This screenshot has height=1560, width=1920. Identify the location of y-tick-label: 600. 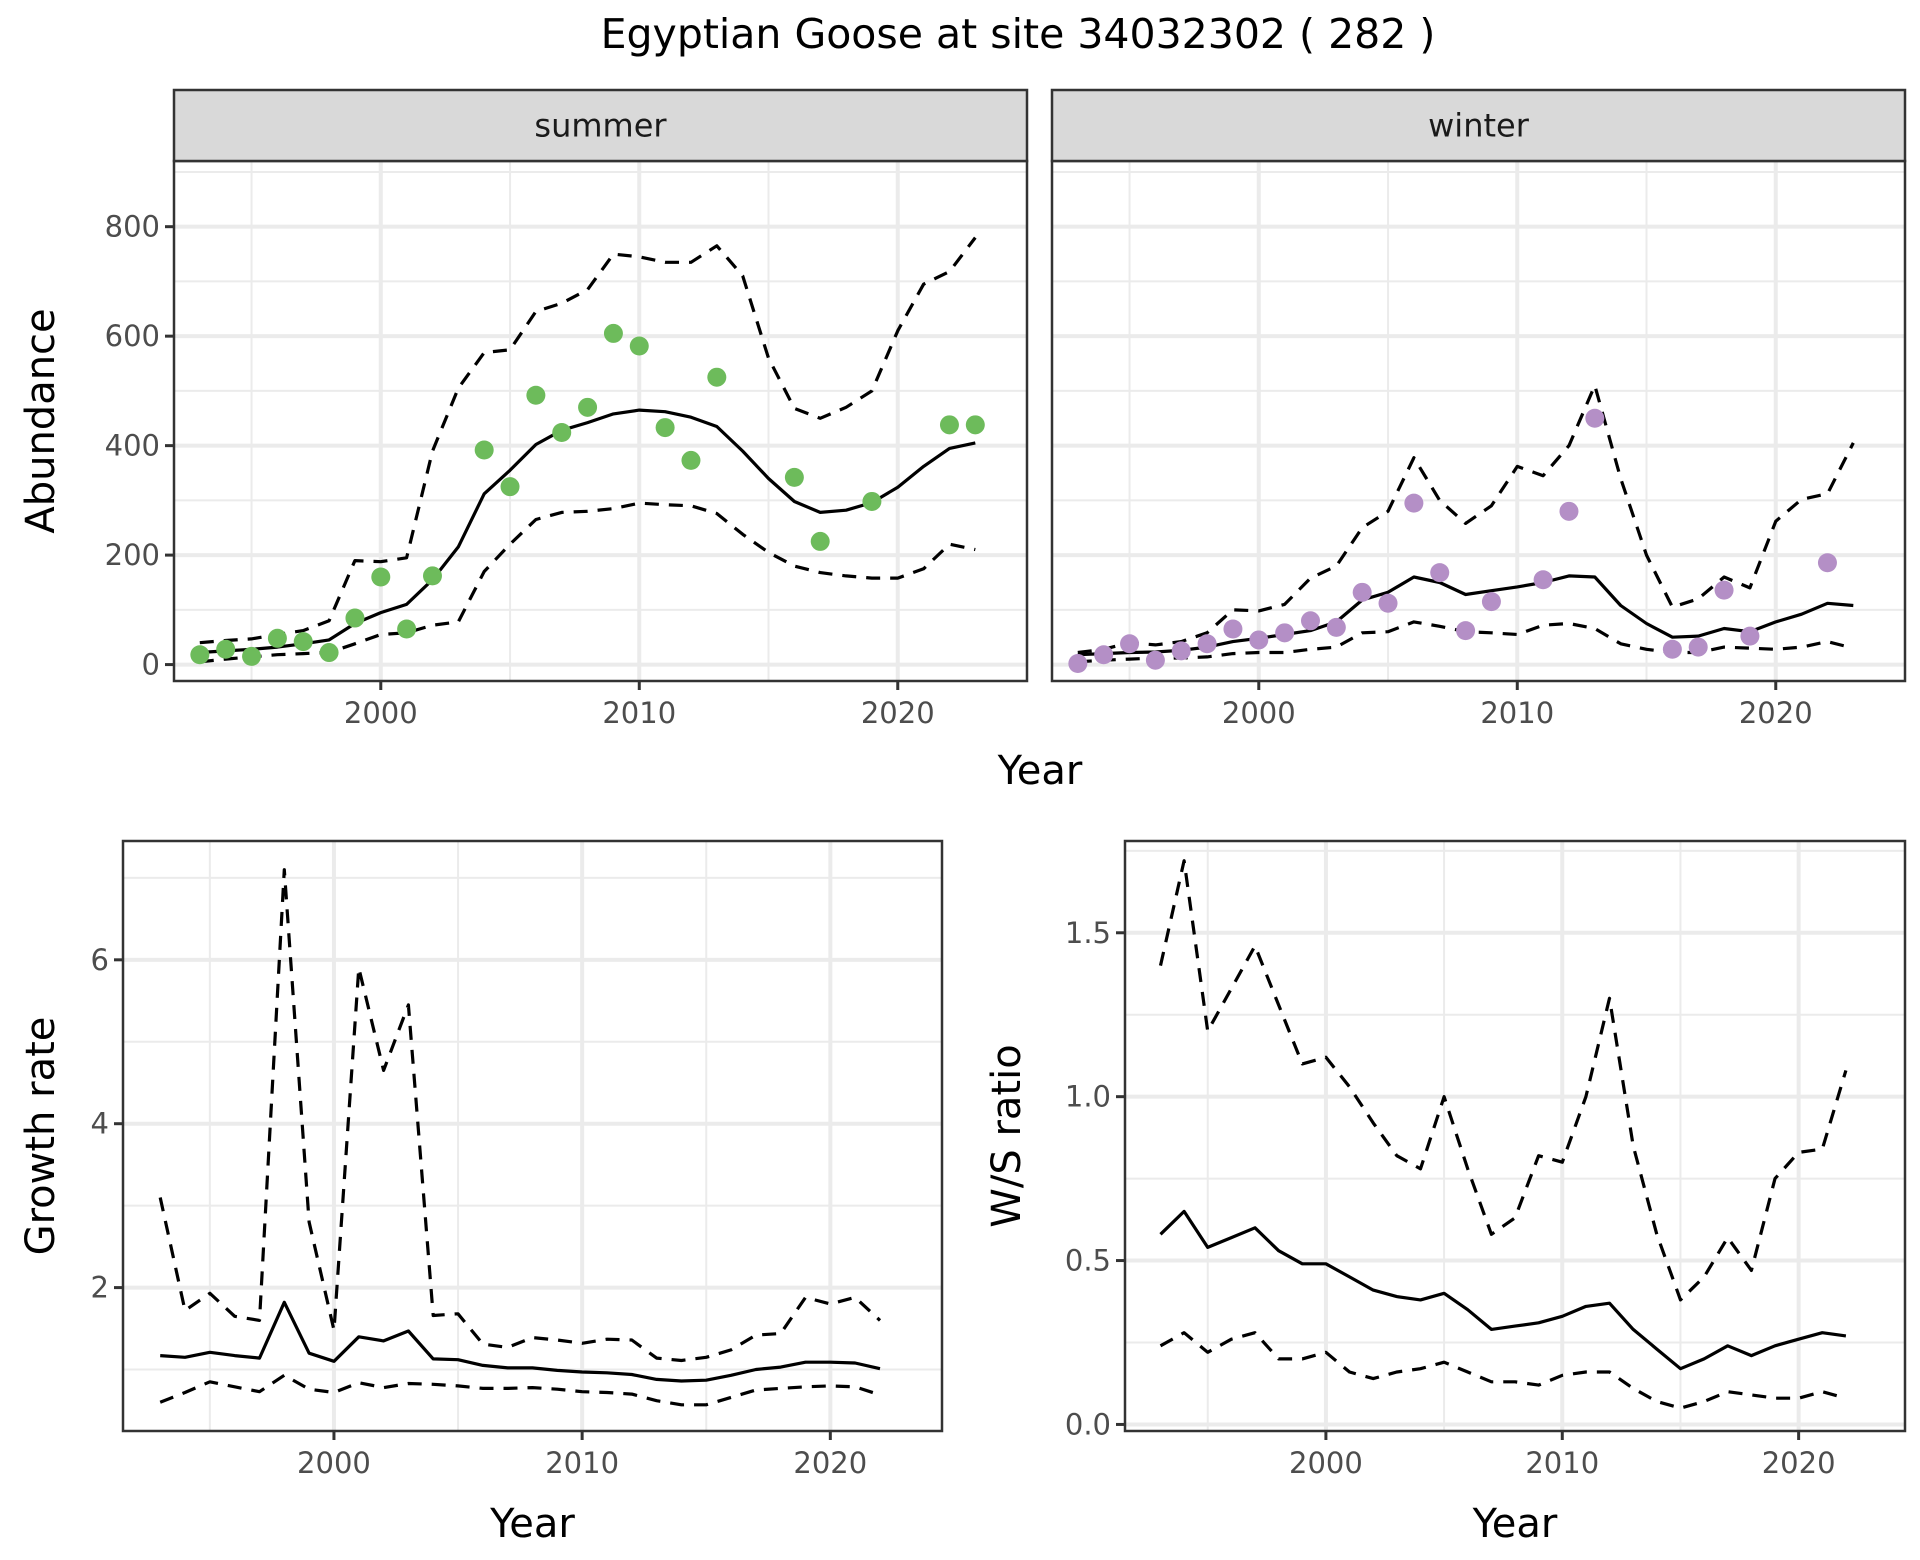
(132, 336).